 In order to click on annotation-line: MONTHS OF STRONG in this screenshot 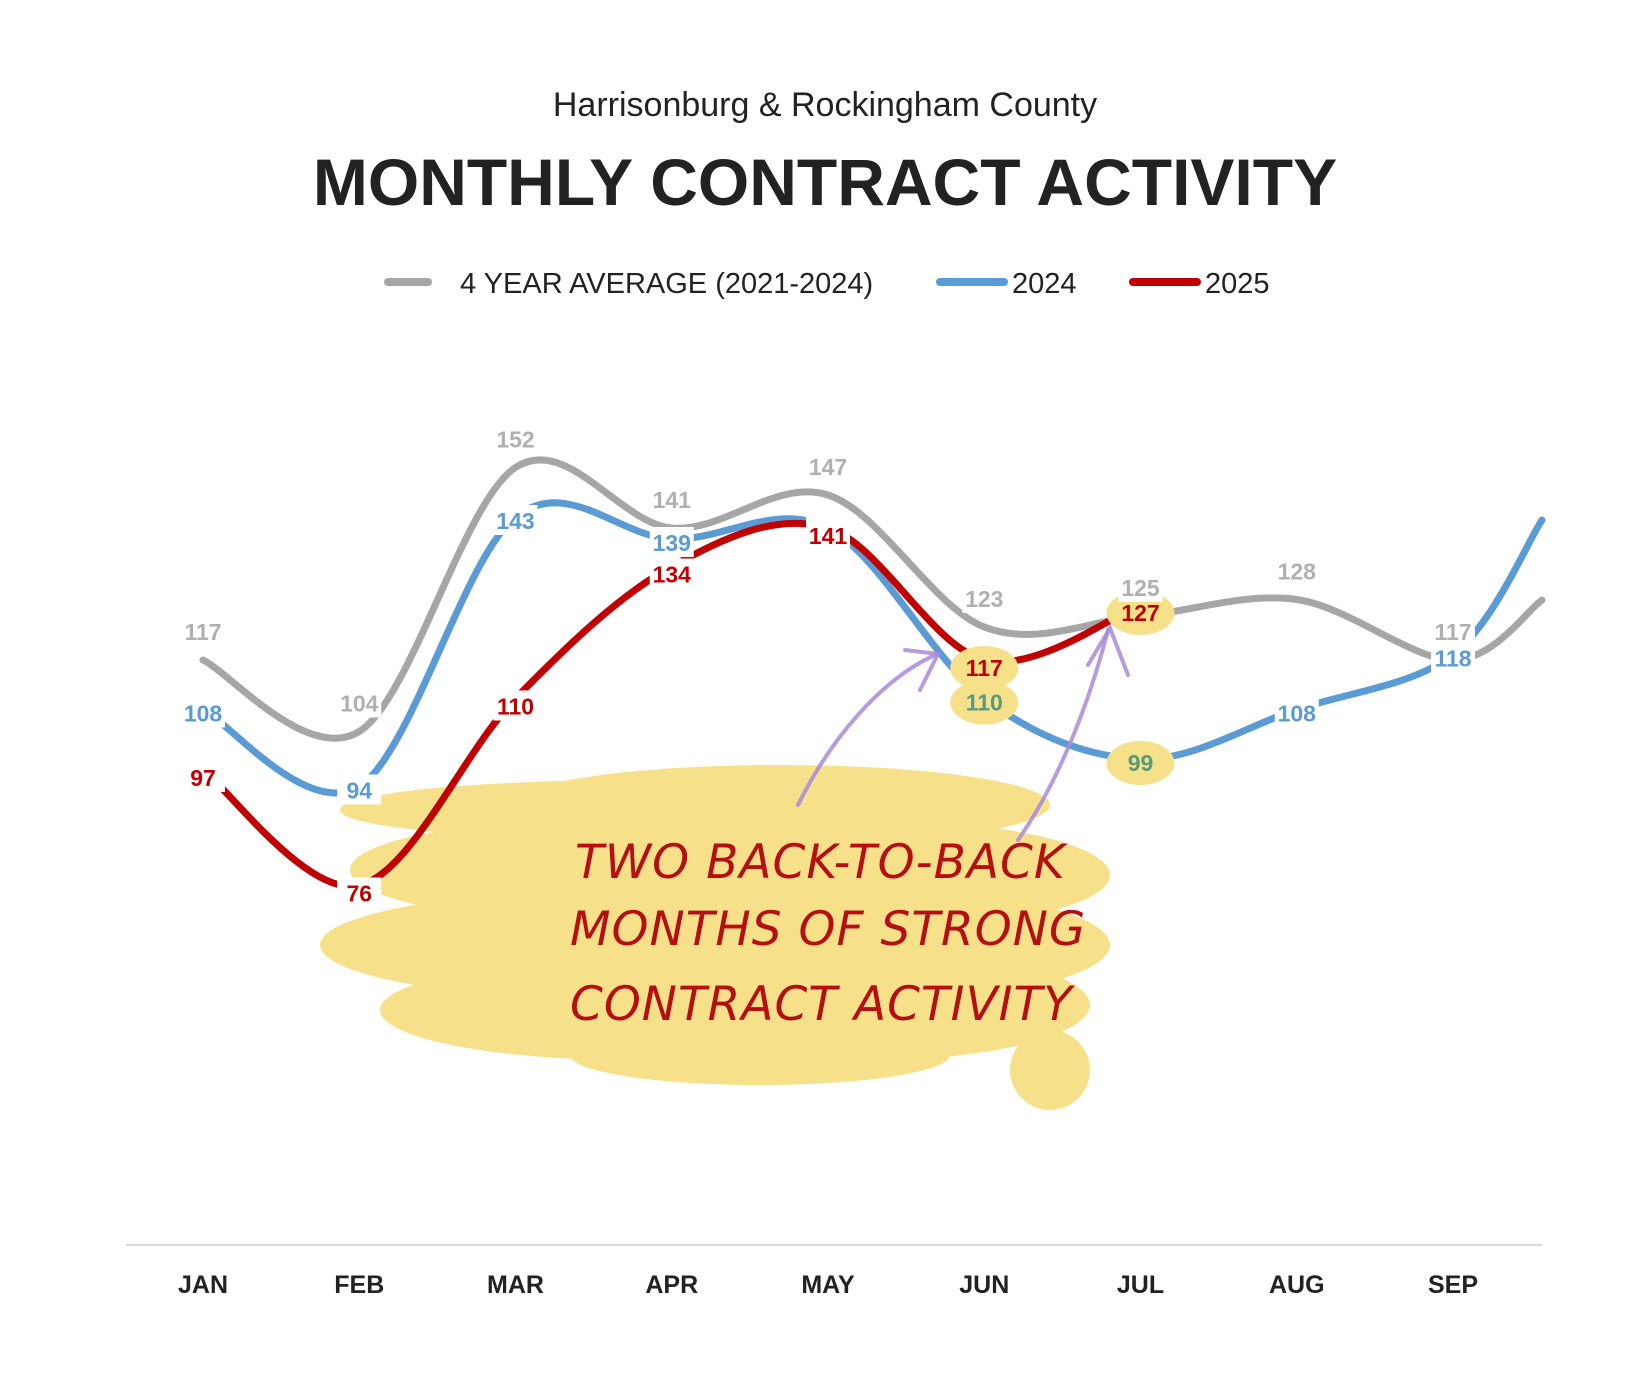, I will do `click(828, 929)`.